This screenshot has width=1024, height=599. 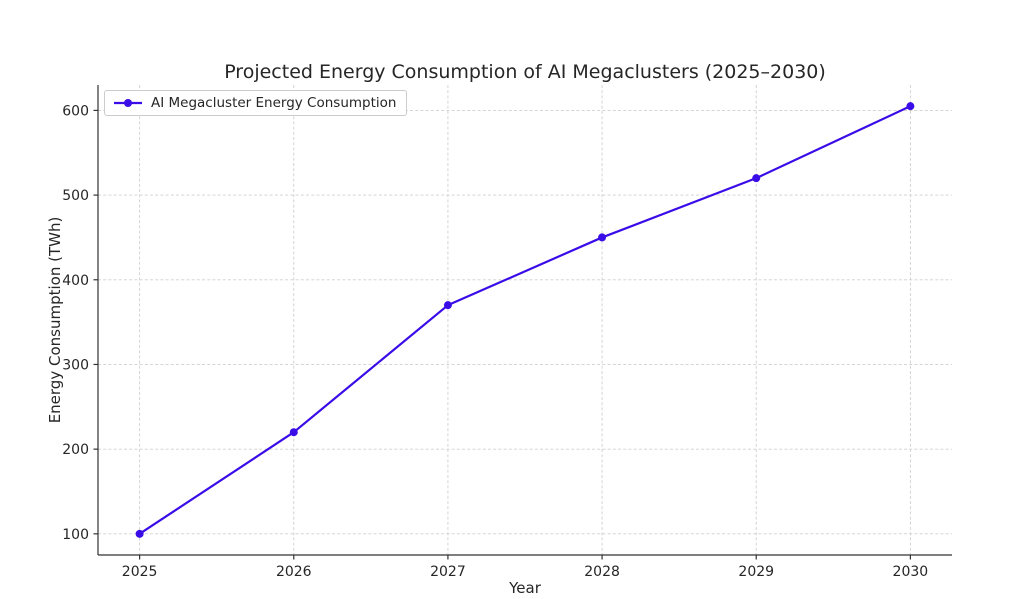 What do you see at coordinates (294, 572) in the screenshot?
I see `x-tick-label: 2026` at bounding box center [294, 572].